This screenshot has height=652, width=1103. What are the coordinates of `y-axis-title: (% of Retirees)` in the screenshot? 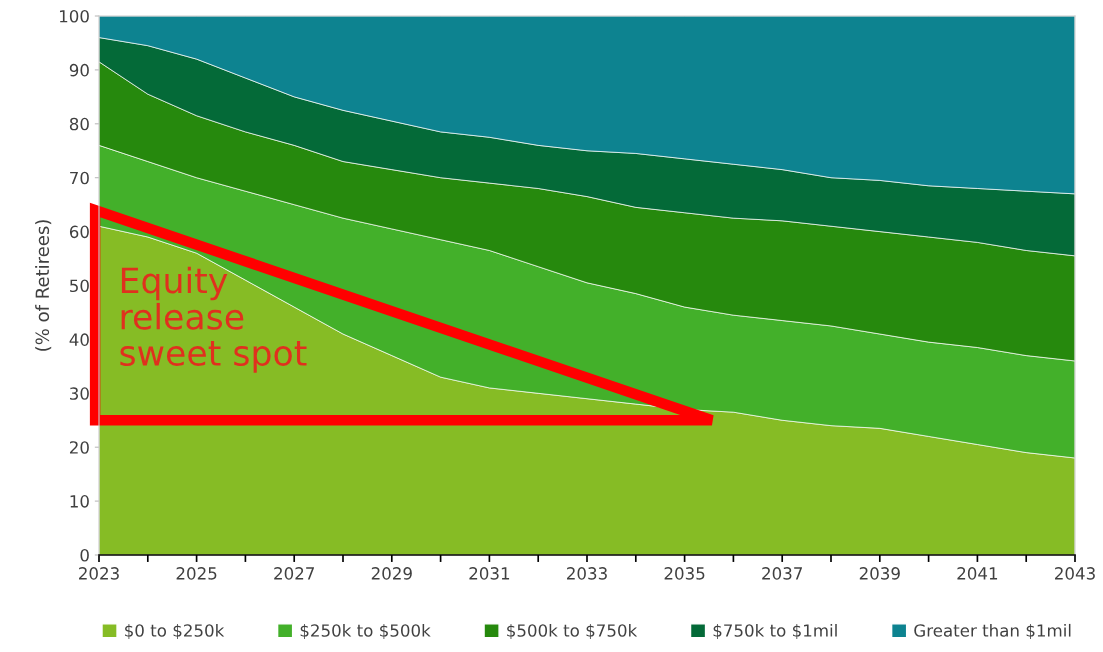 It's located at (43, 285).